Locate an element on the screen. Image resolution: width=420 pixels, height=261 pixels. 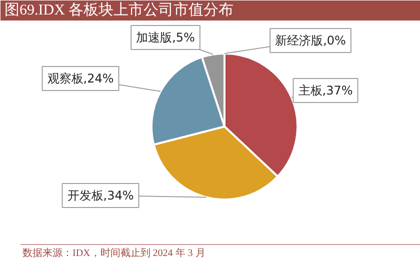
slice-label: 观察板,24% is located at coordinates (80, 79).